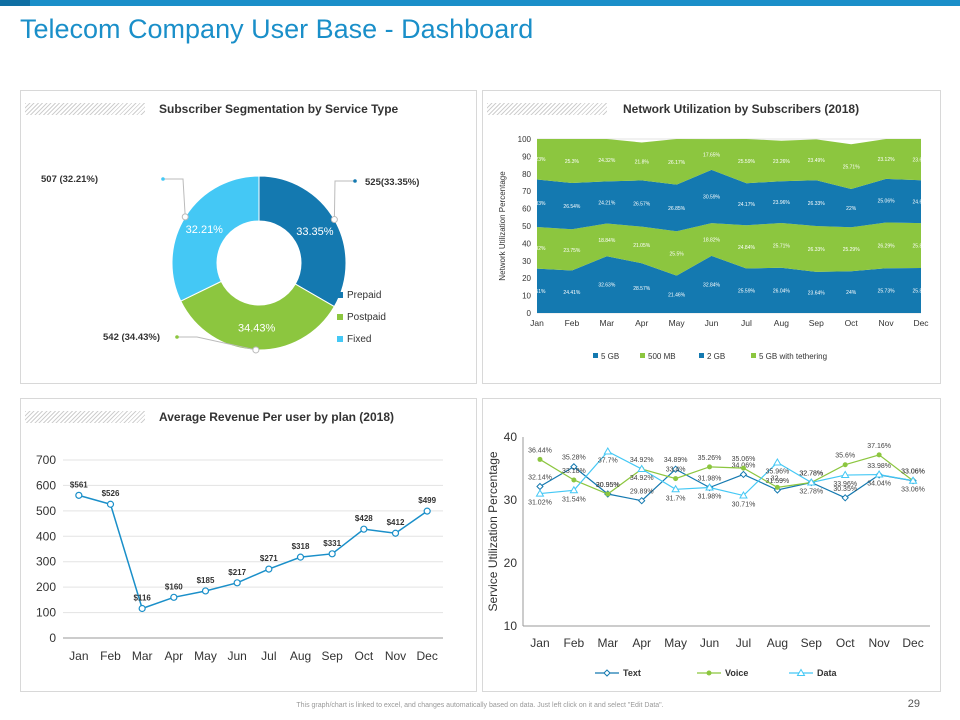 The width and height of the screenshot is (960, 720). What do you see at coordinates (540, 503) in the screenshot?
I see `service-data-label: 31.02%` at bounding box center [540, 503].